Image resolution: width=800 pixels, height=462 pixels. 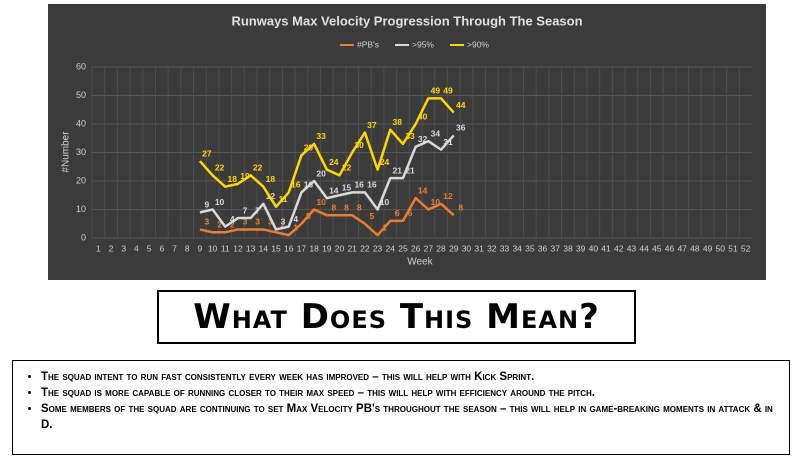 I want to click on x-tick-label: 49, so click(x=708, y=248).